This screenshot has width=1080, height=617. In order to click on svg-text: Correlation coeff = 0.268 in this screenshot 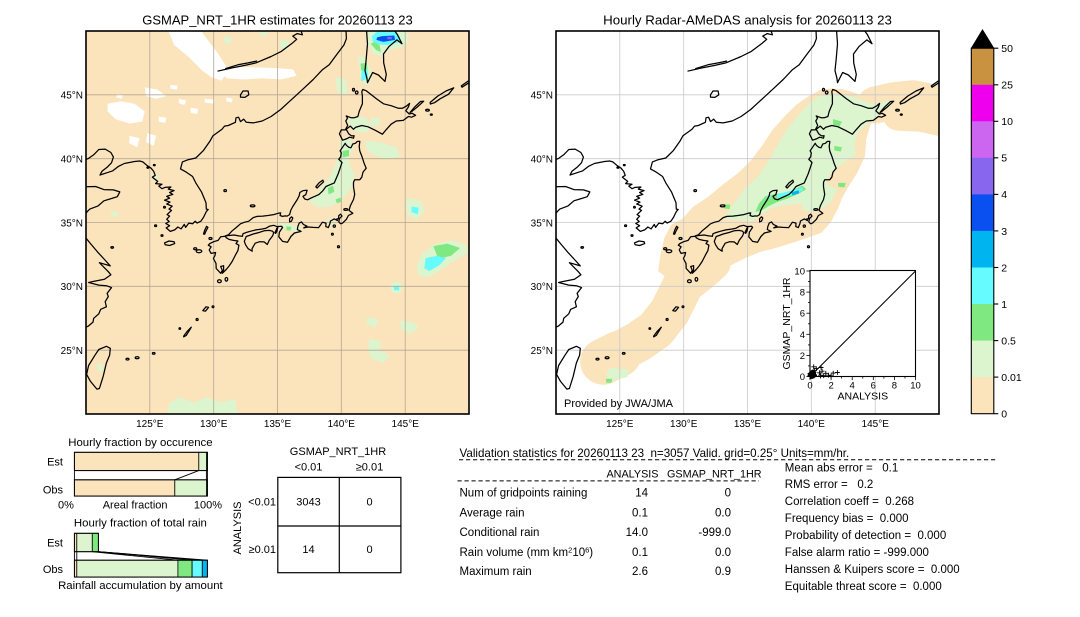, I will do `click(849, 502)`.